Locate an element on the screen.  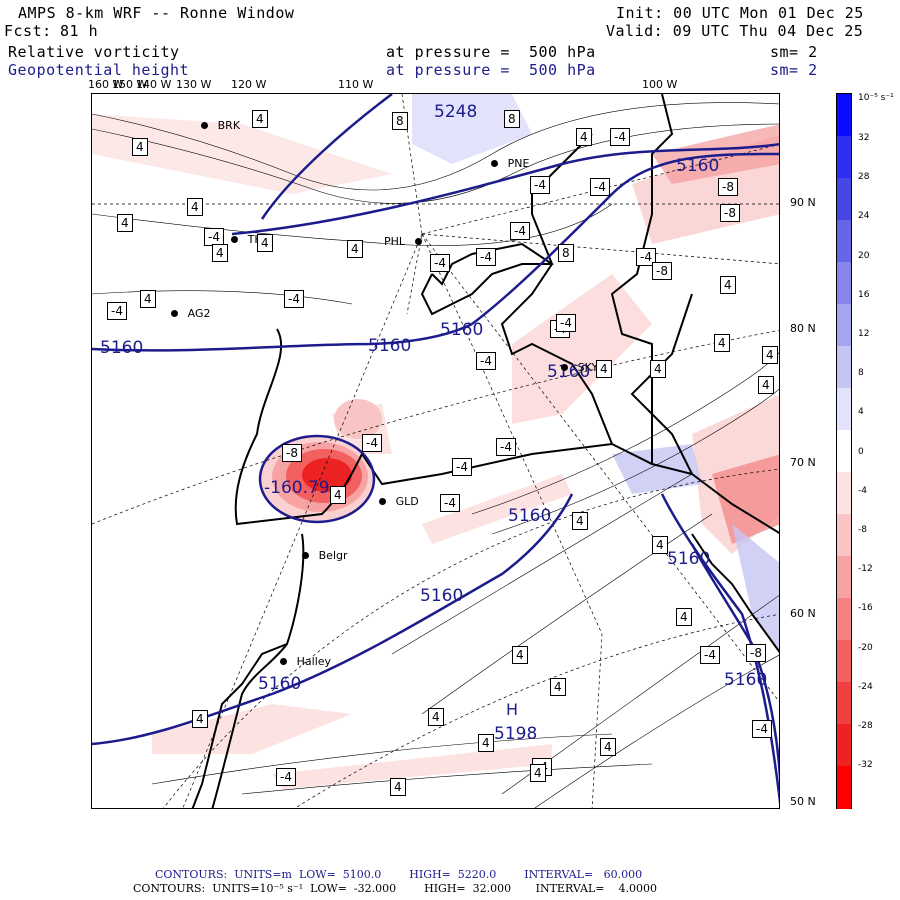
lon-label-110w: 110 W is located at coordinates (356, 84).